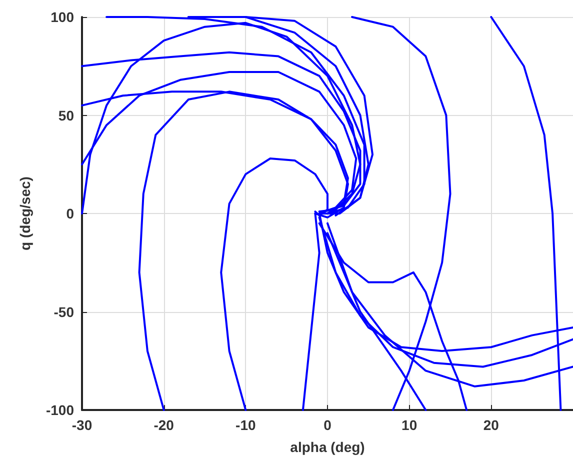 The width and height of the screenshot is (573, 464). Describe the element at coordinates (410, 425) in the screenshot. I see `x-tick-label: 10` at that location.